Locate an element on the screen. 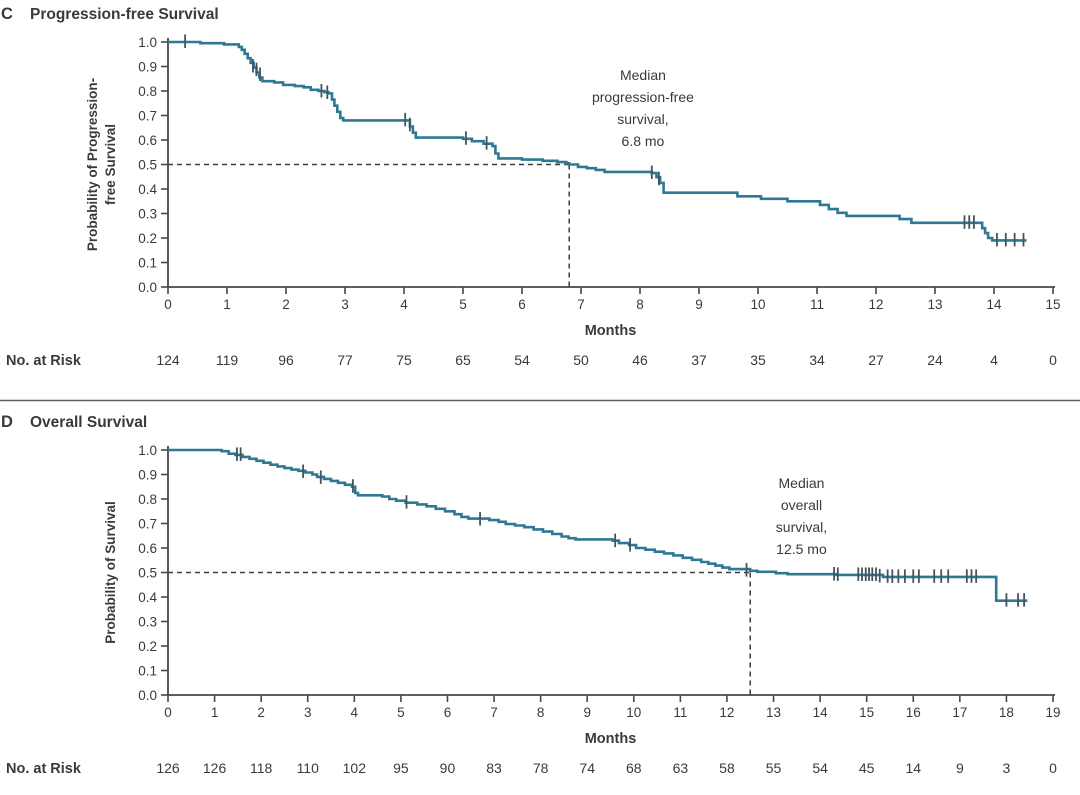  median-annotation-line: 12.5 mo is located at coordinates (801, 549).